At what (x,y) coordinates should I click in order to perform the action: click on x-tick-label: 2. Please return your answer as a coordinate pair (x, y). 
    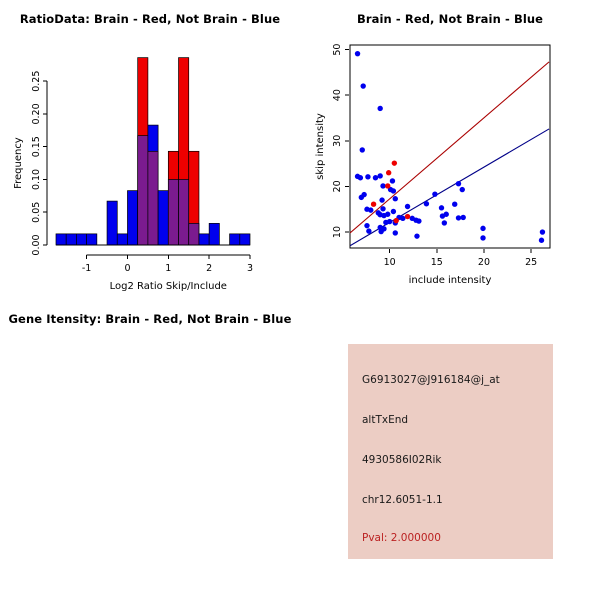
    Looking at the image, I should click on (209, 268).